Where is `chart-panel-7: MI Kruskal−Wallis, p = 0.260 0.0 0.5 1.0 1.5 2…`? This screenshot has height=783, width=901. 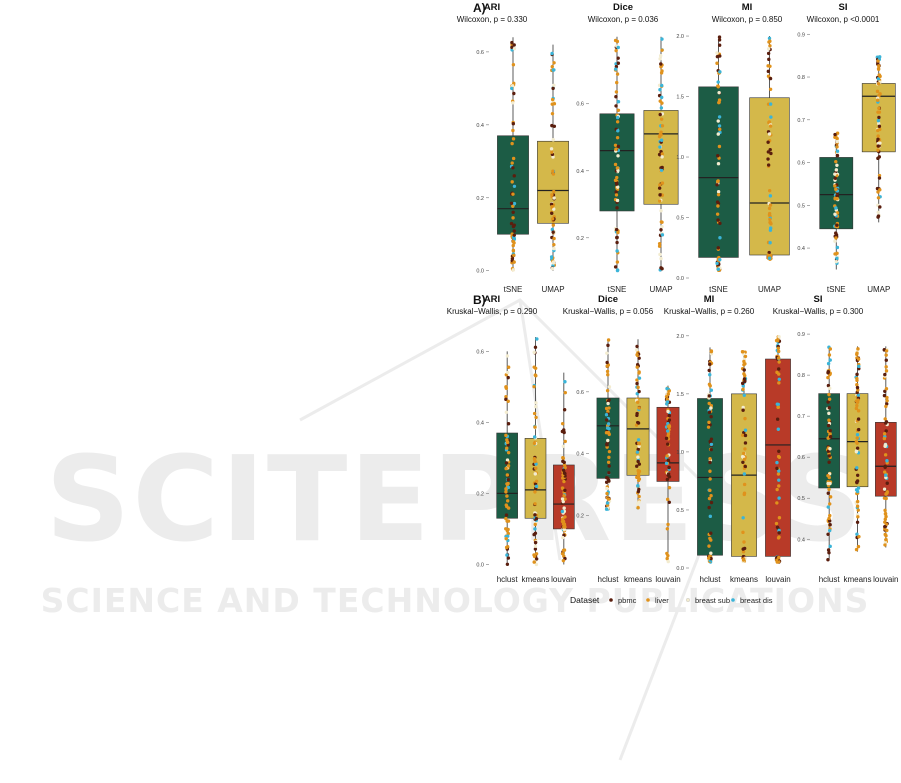 chart-panel-7: MI Kruskal−Wallis, p = 0.260 0.0 0.5 1.0 1.5 2… is located at coordinates (727, 439).